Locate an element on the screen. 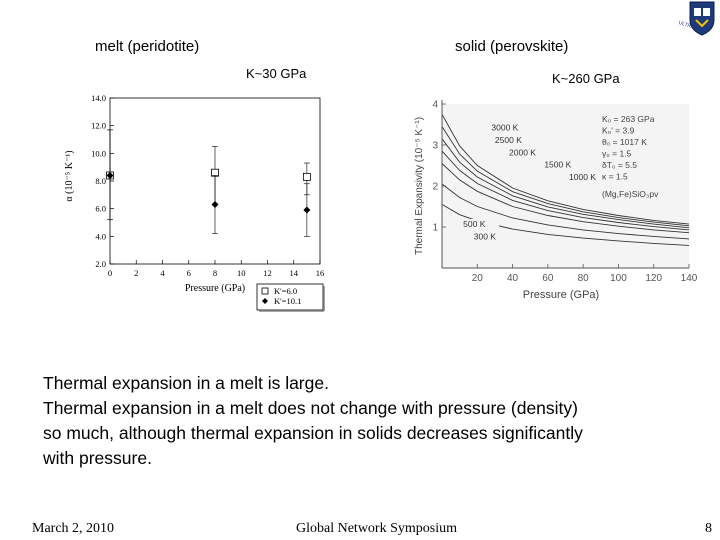  legend-label: K'=6.0 is located at coordinates (285, 291).